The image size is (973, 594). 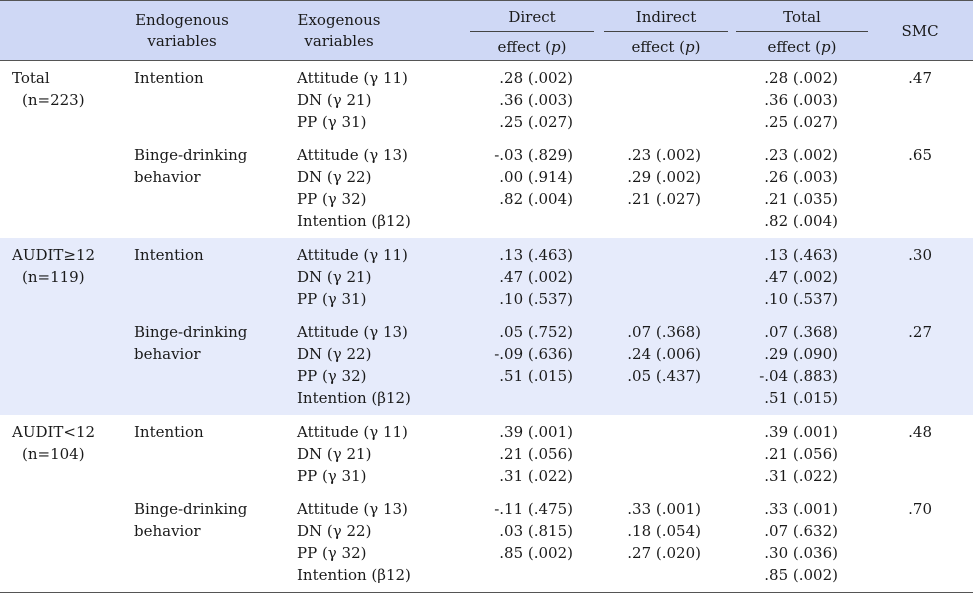 I want to click on total-effect: .47 (.002), so click(x=801, y=277).